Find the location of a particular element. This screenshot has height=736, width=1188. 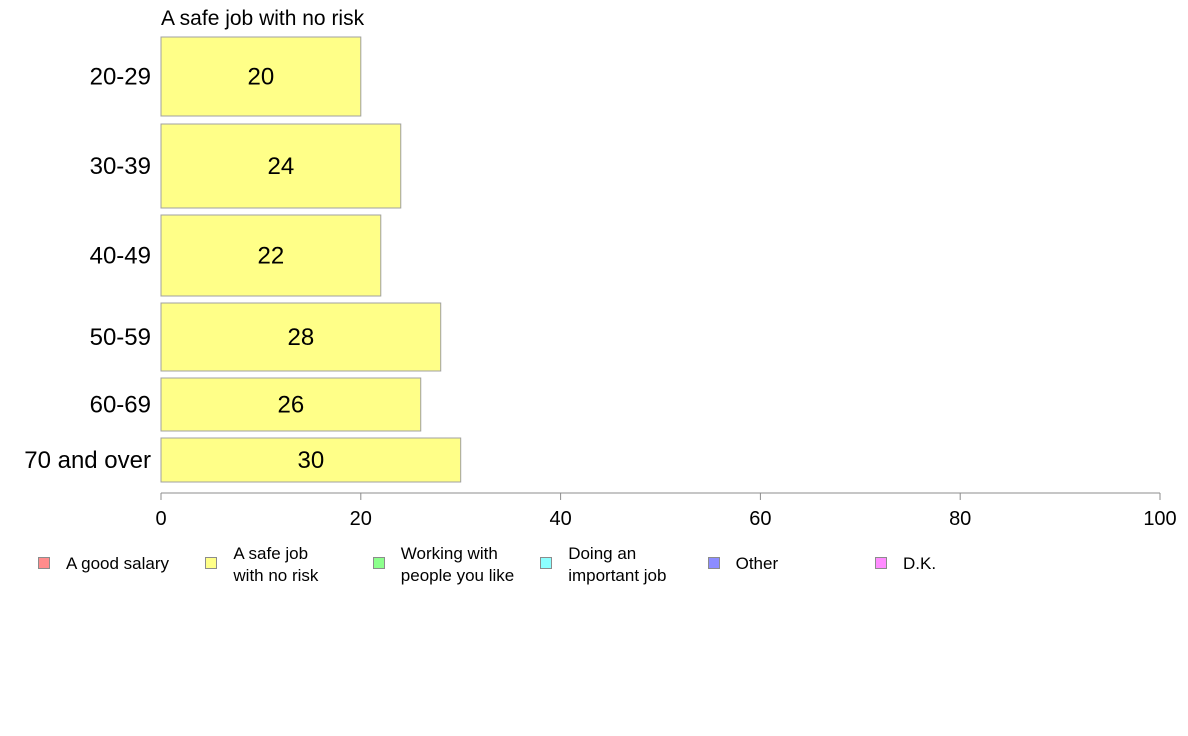

data-label: 30 is located at coordinates (310, 460).